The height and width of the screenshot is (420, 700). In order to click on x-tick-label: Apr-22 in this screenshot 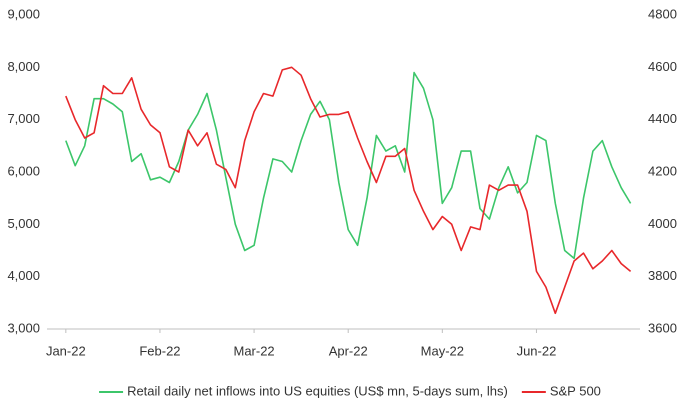, I will do `click(348, 350)`.